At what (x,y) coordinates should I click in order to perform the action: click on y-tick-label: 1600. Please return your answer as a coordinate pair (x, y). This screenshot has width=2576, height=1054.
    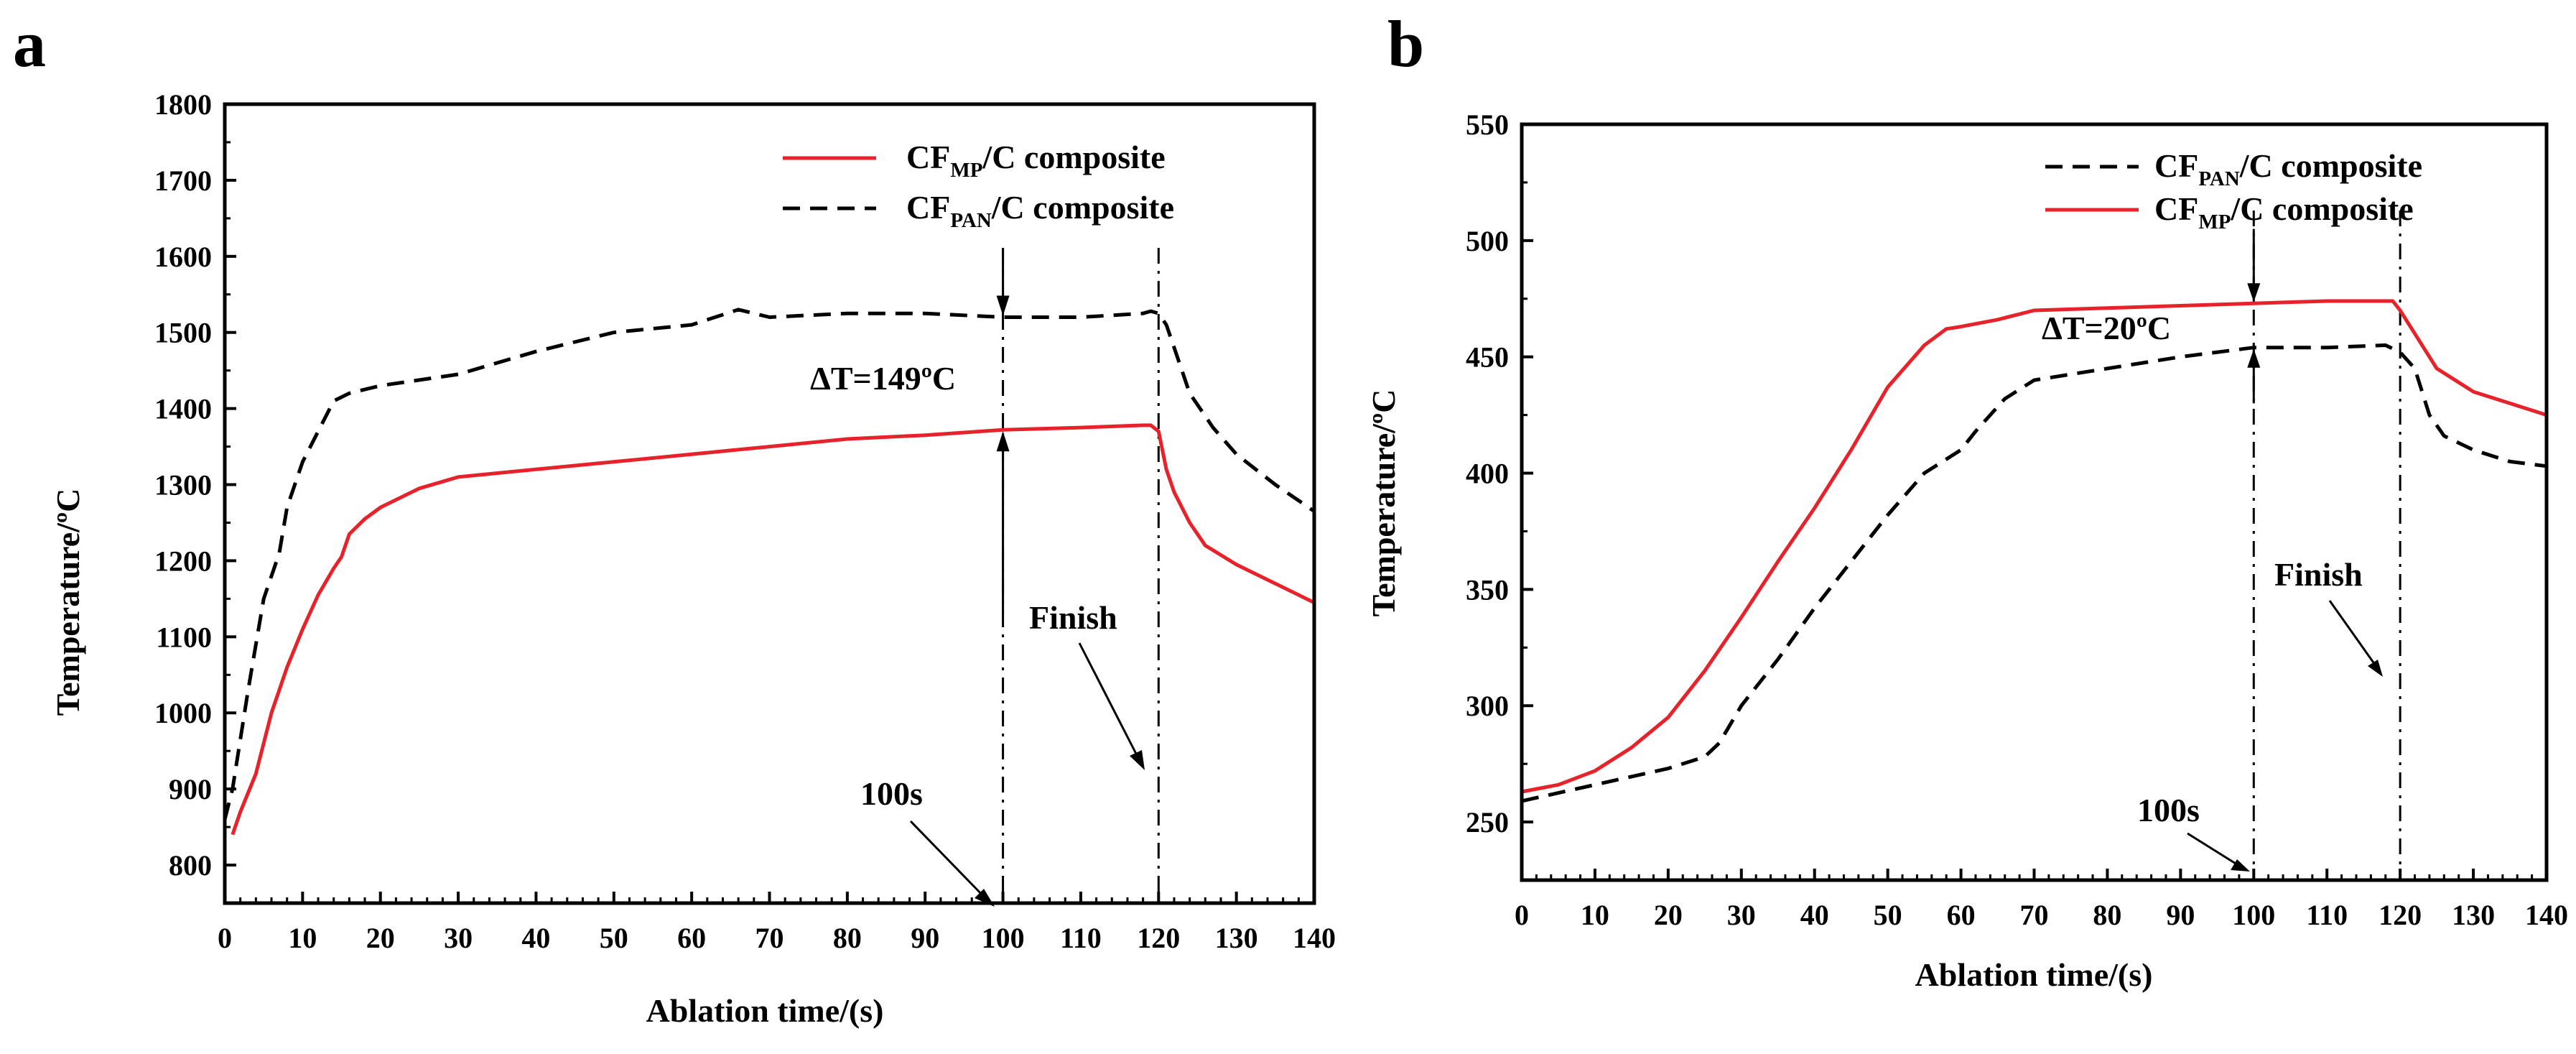
    Looking at the image, I should click on (183, 257).